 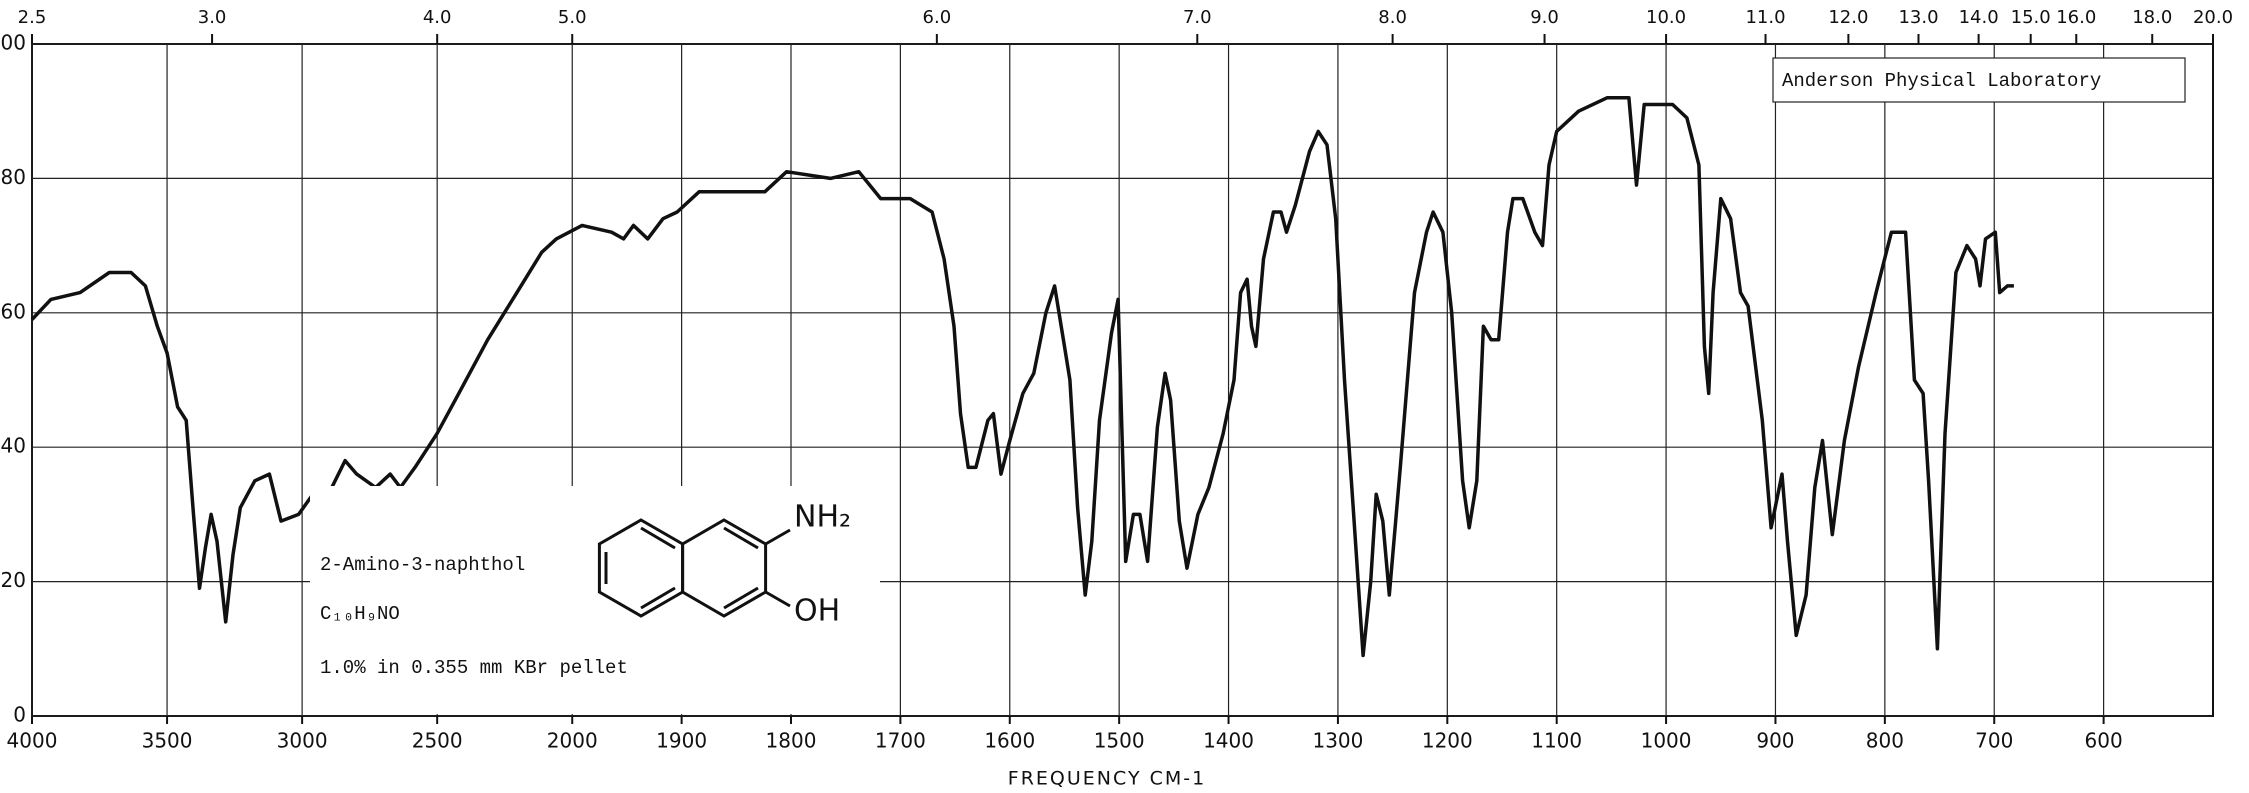 What do you see at coordinates (212, 17) in the screenshot?
I see `x2-tick-label: 3.0` at bounding box center [212, 17].